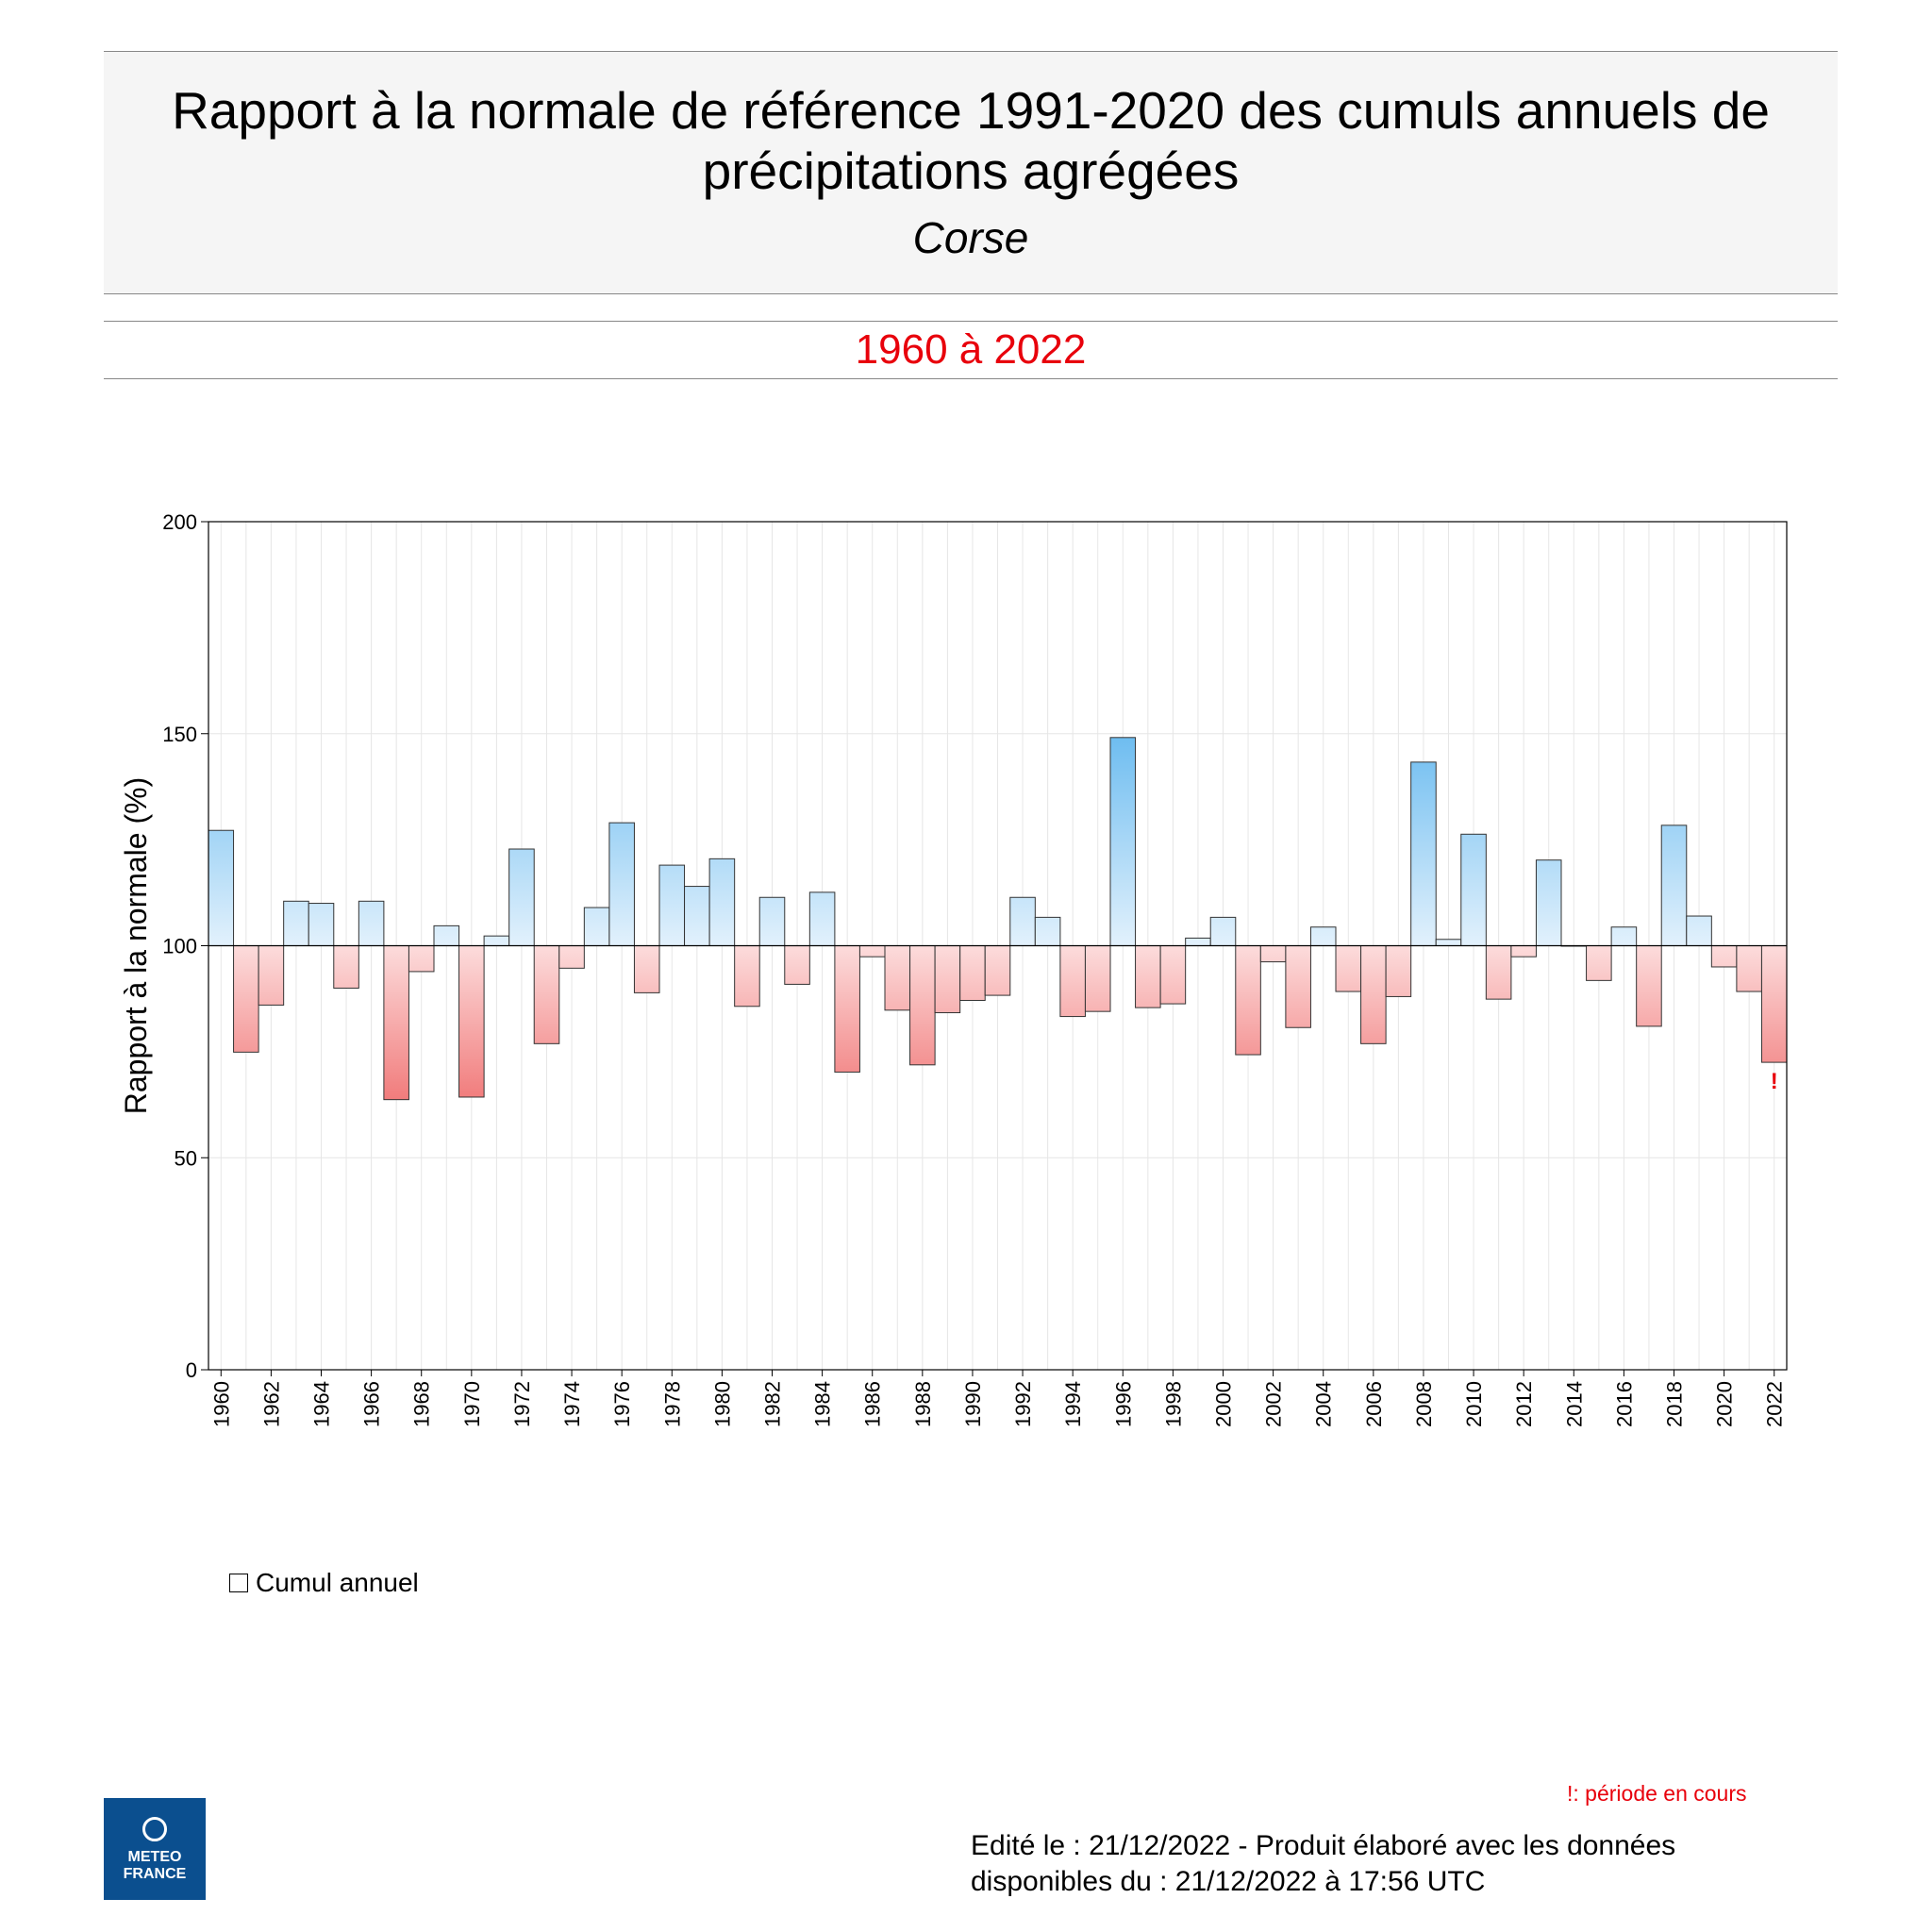  Describe the element at coordinates (971, 350) in the screenshot. I see `period-label: 1960 à 2022` at that location.